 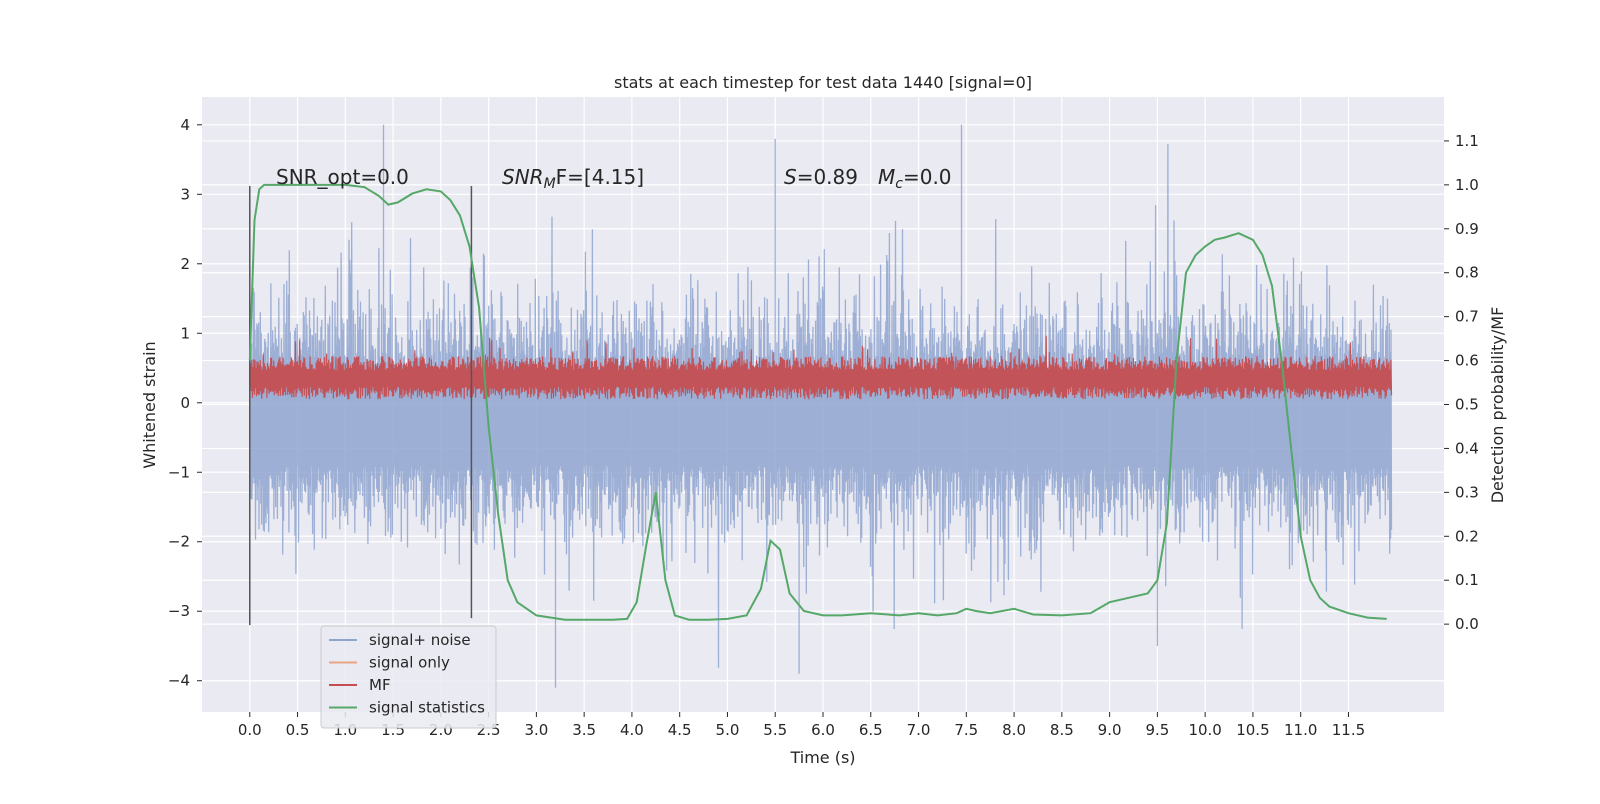 What do you see at coordinates (775, 730) in the screenshot?
I see `x-tick-label: 5.5` at bounding box center [775, 730].